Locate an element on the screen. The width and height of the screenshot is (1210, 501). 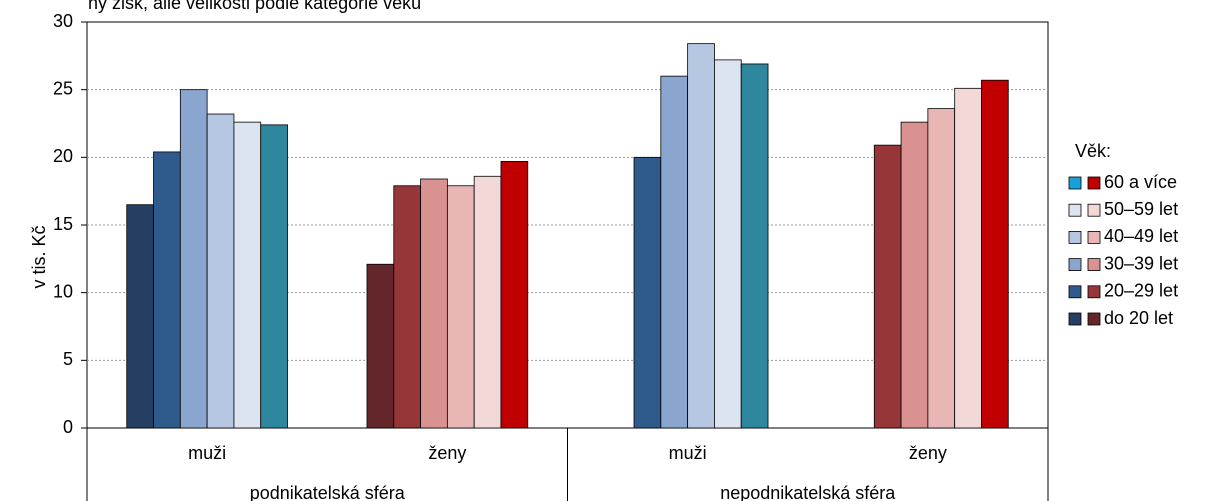
legend-label: 30–39 let is located at coordinates (1141, 263).